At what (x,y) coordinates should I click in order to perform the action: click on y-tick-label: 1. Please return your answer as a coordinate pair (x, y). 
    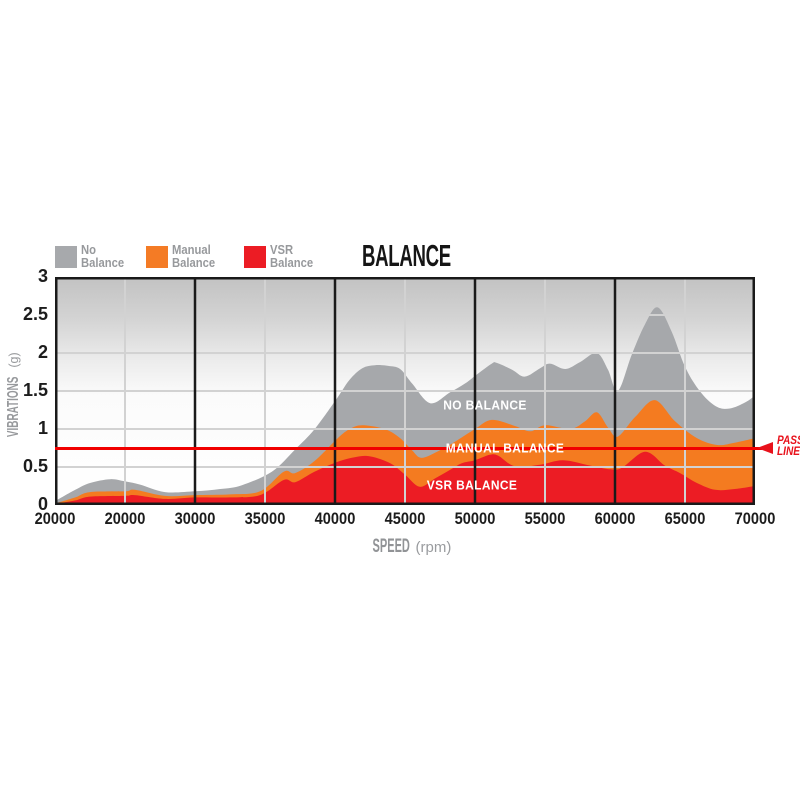
    Looking at the image, I should click on (42, 428).